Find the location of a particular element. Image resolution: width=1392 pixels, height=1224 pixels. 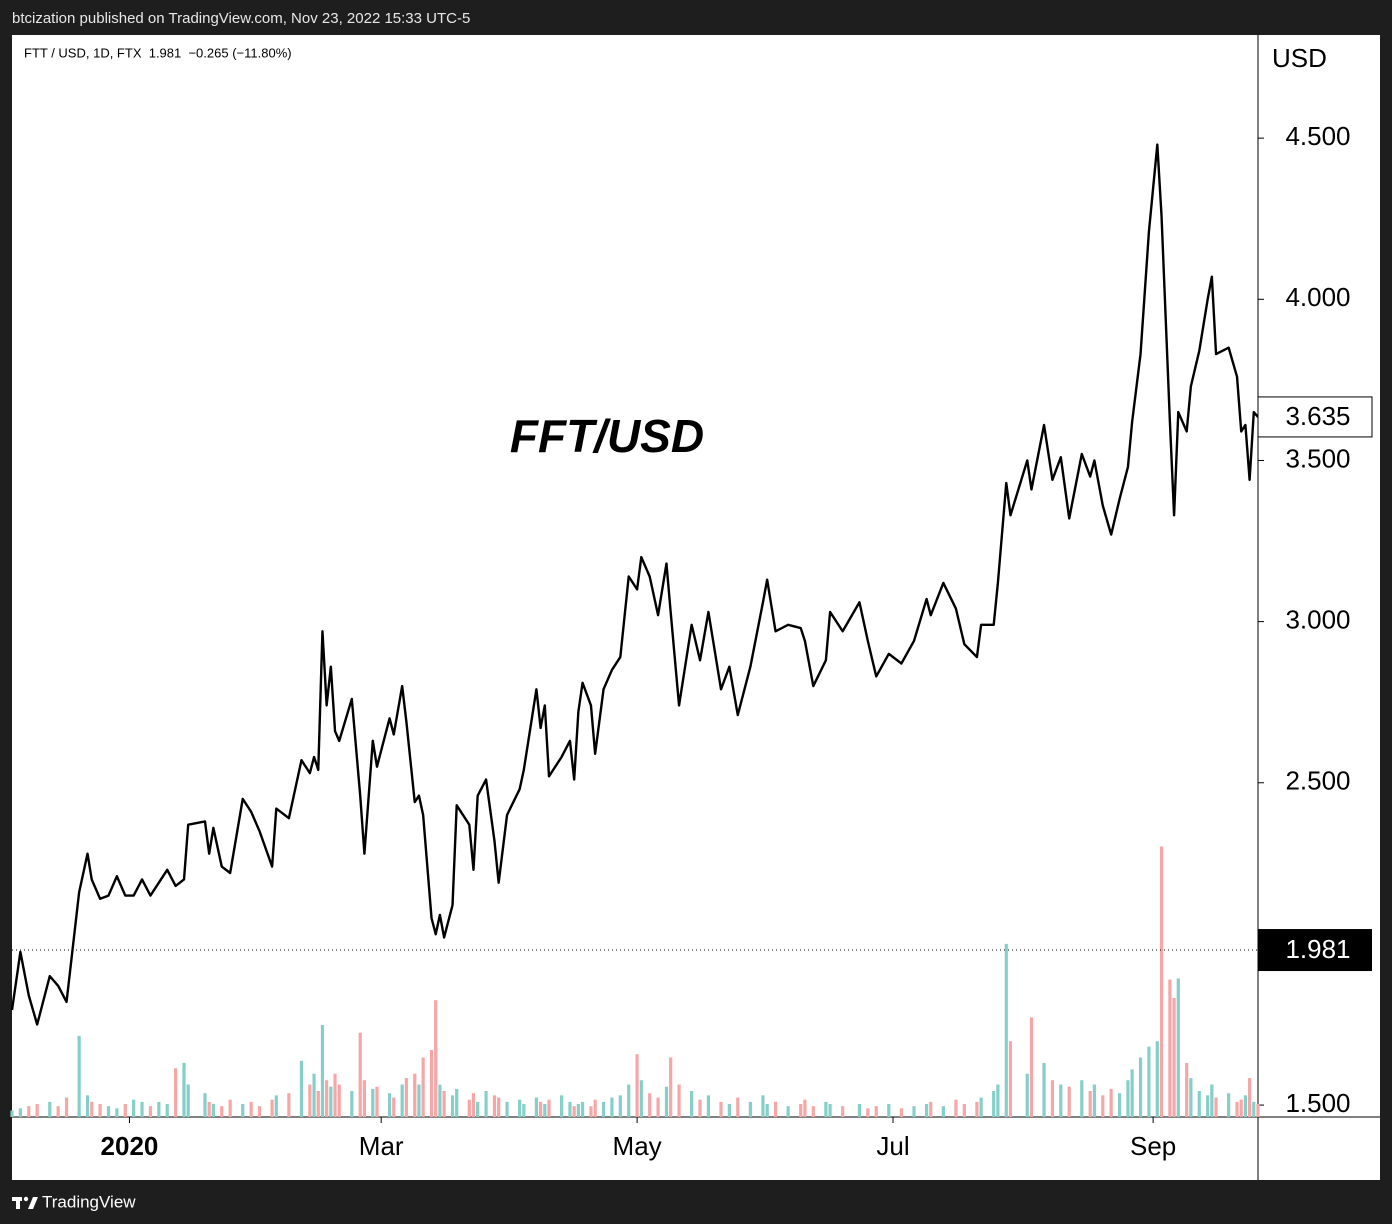

y-axis-label: USD is located at coordinates (1299, 58).